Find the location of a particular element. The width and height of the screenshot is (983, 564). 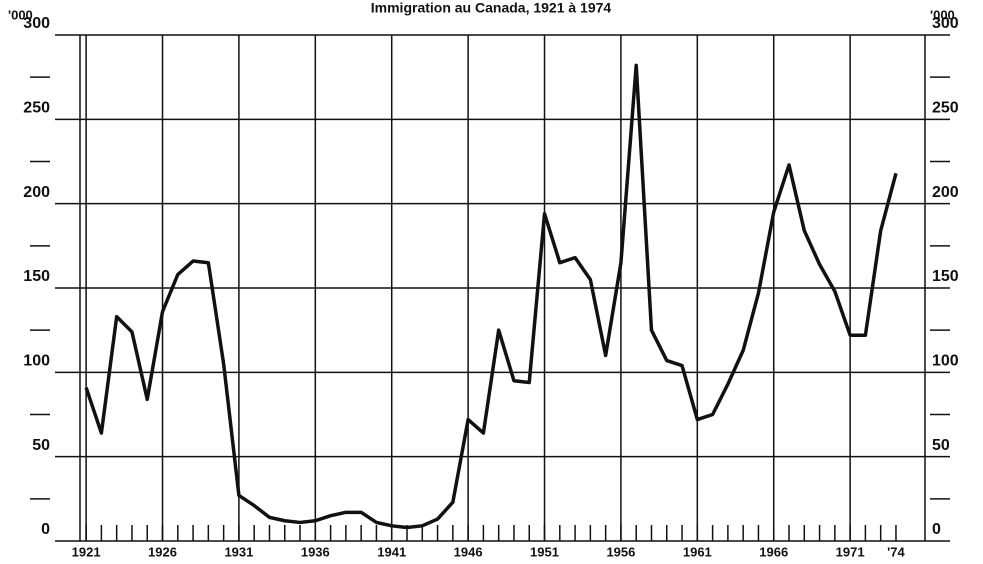

y2-tick-label: 300 is located at coordinates (945, 23).